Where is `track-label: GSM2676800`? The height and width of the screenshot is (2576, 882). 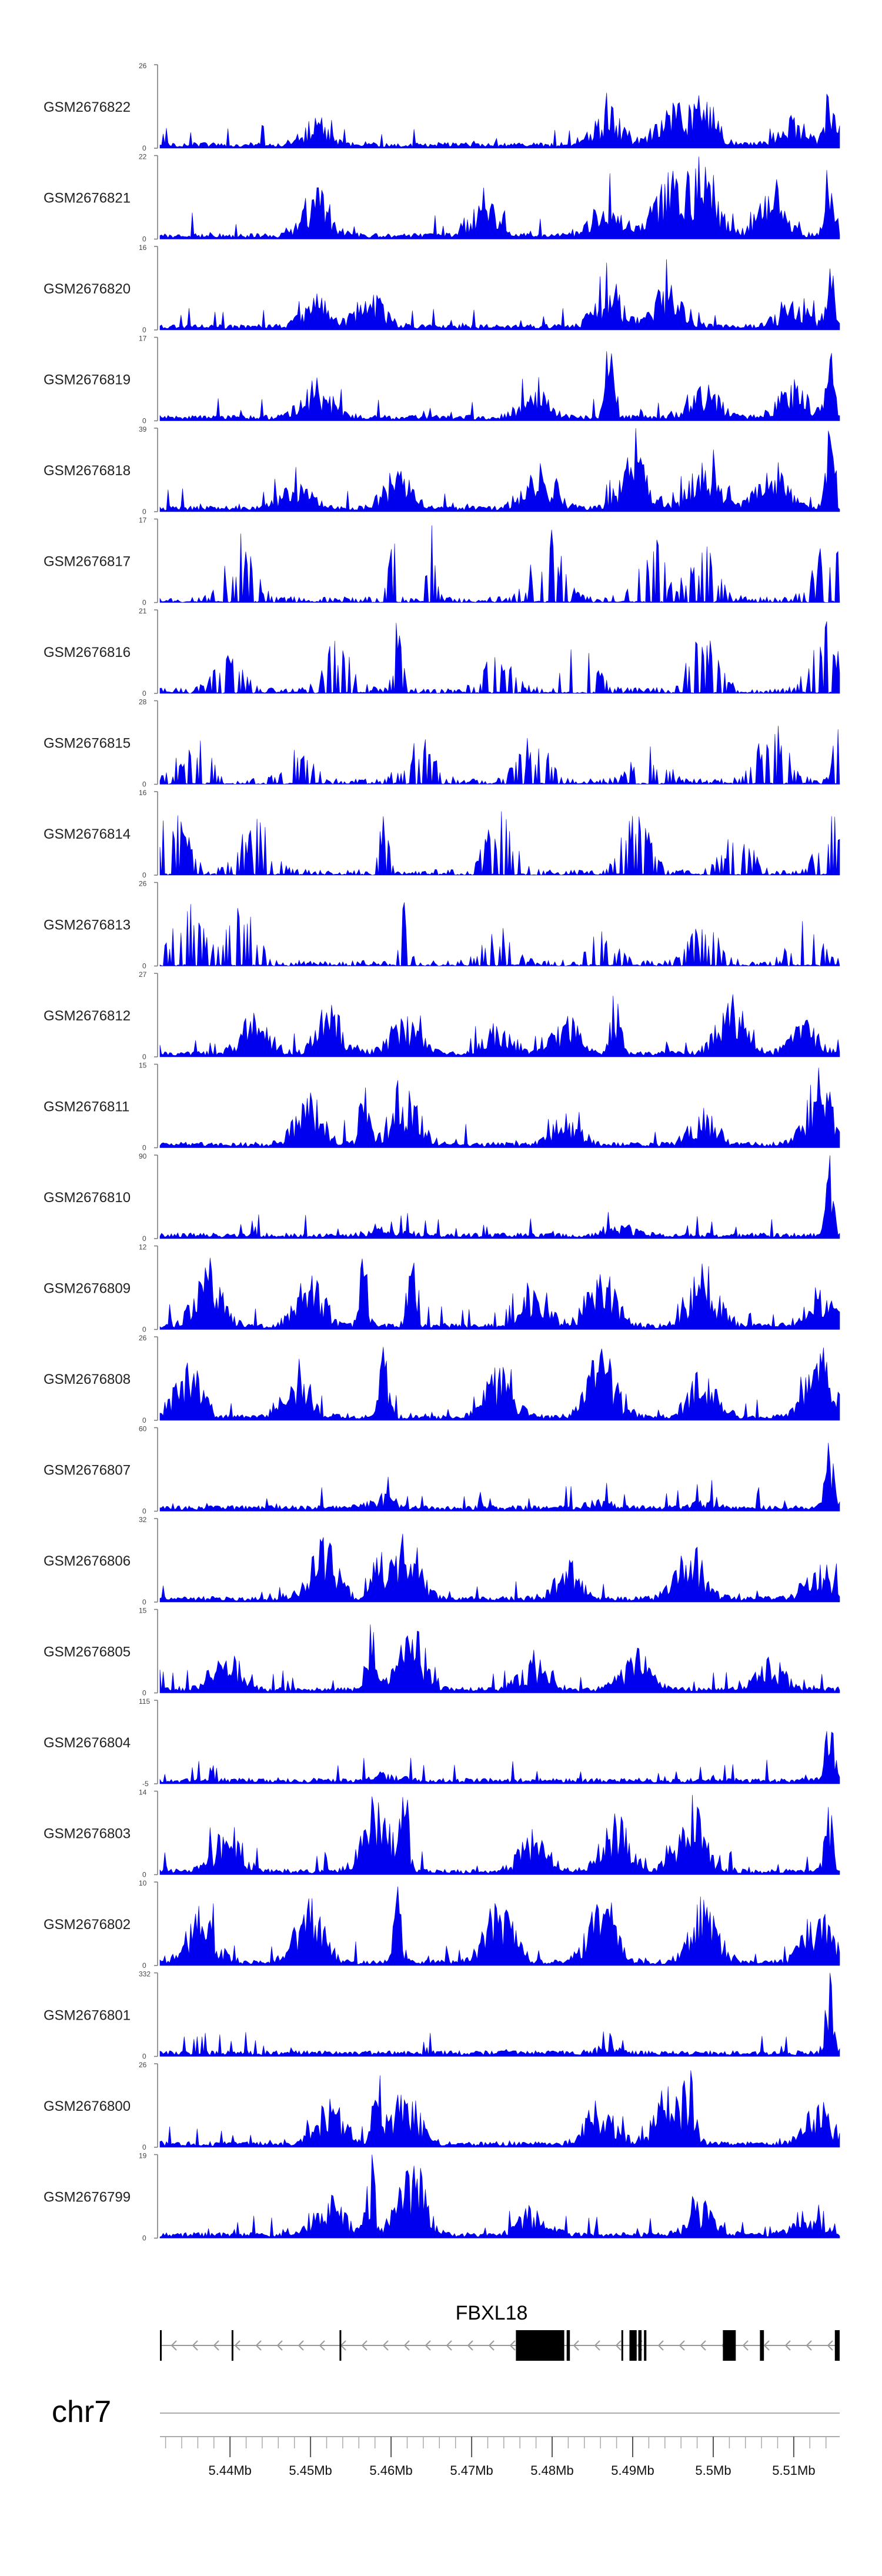
track-label: GSM2676800 is located at coordinates (87, 2106).